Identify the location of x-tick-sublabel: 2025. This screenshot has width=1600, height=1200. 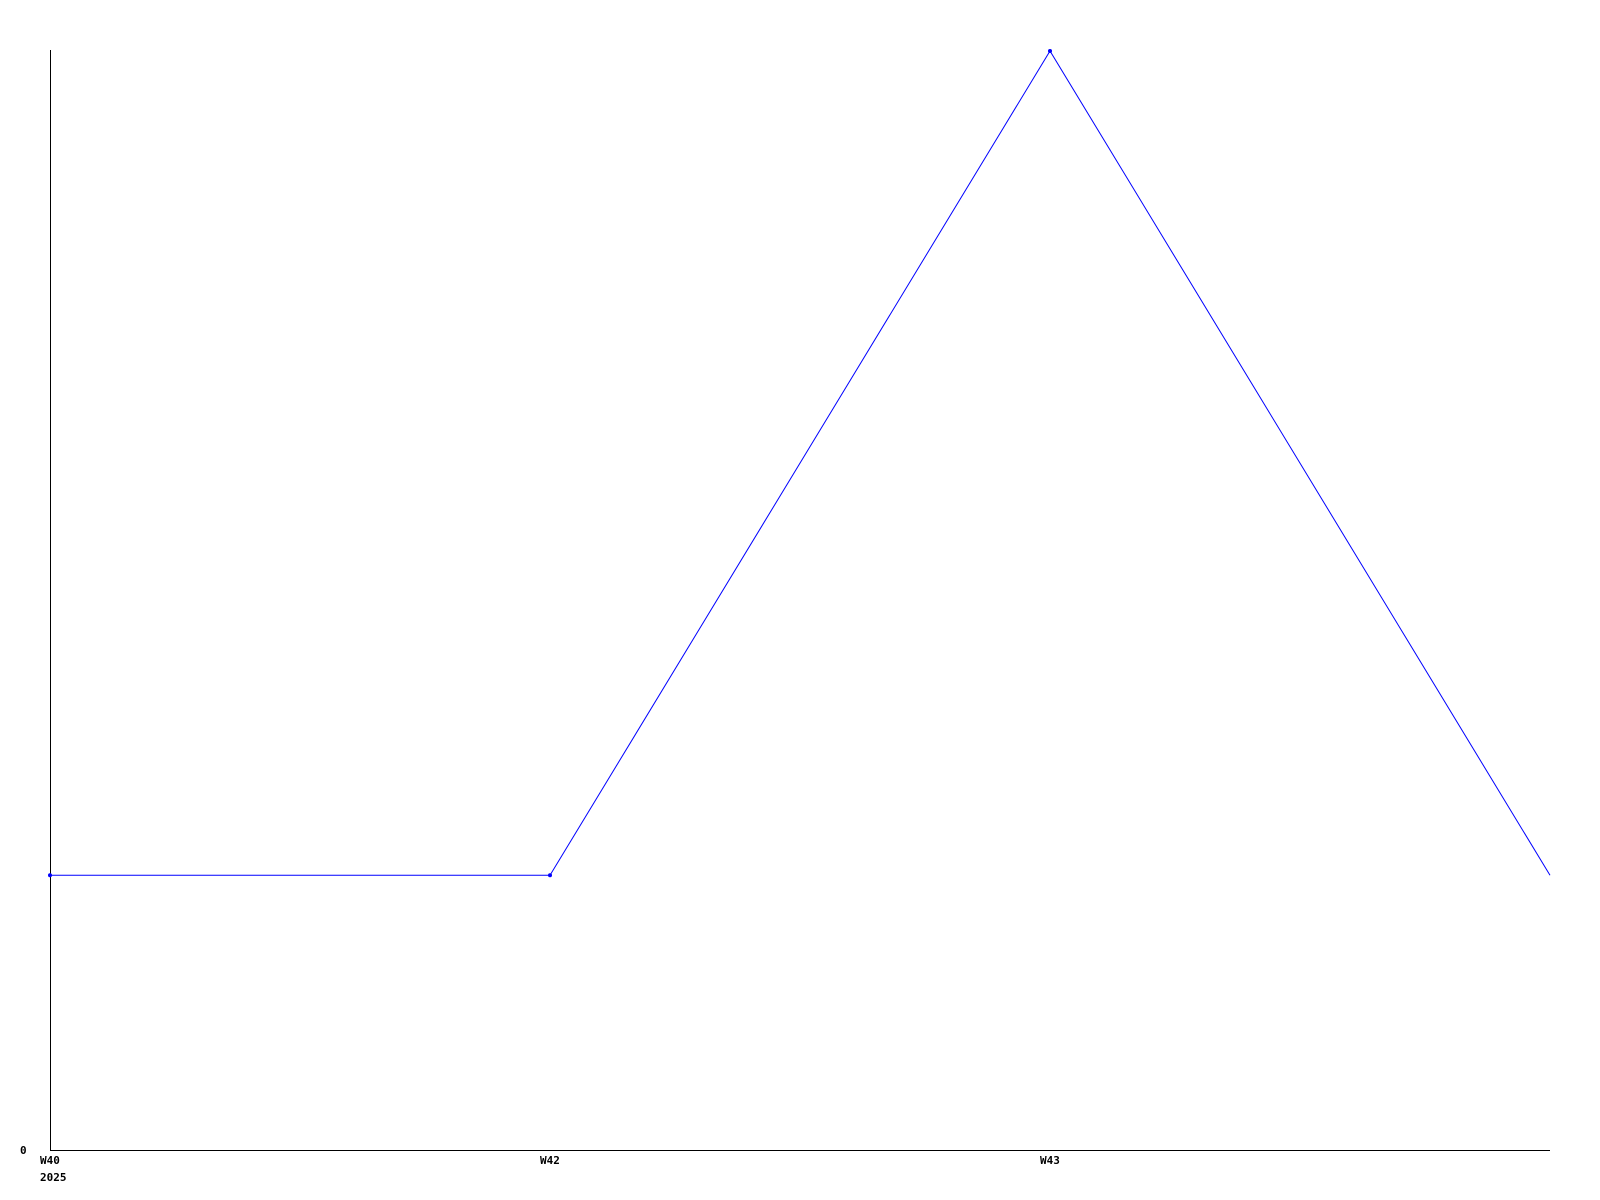
(53, 1177).